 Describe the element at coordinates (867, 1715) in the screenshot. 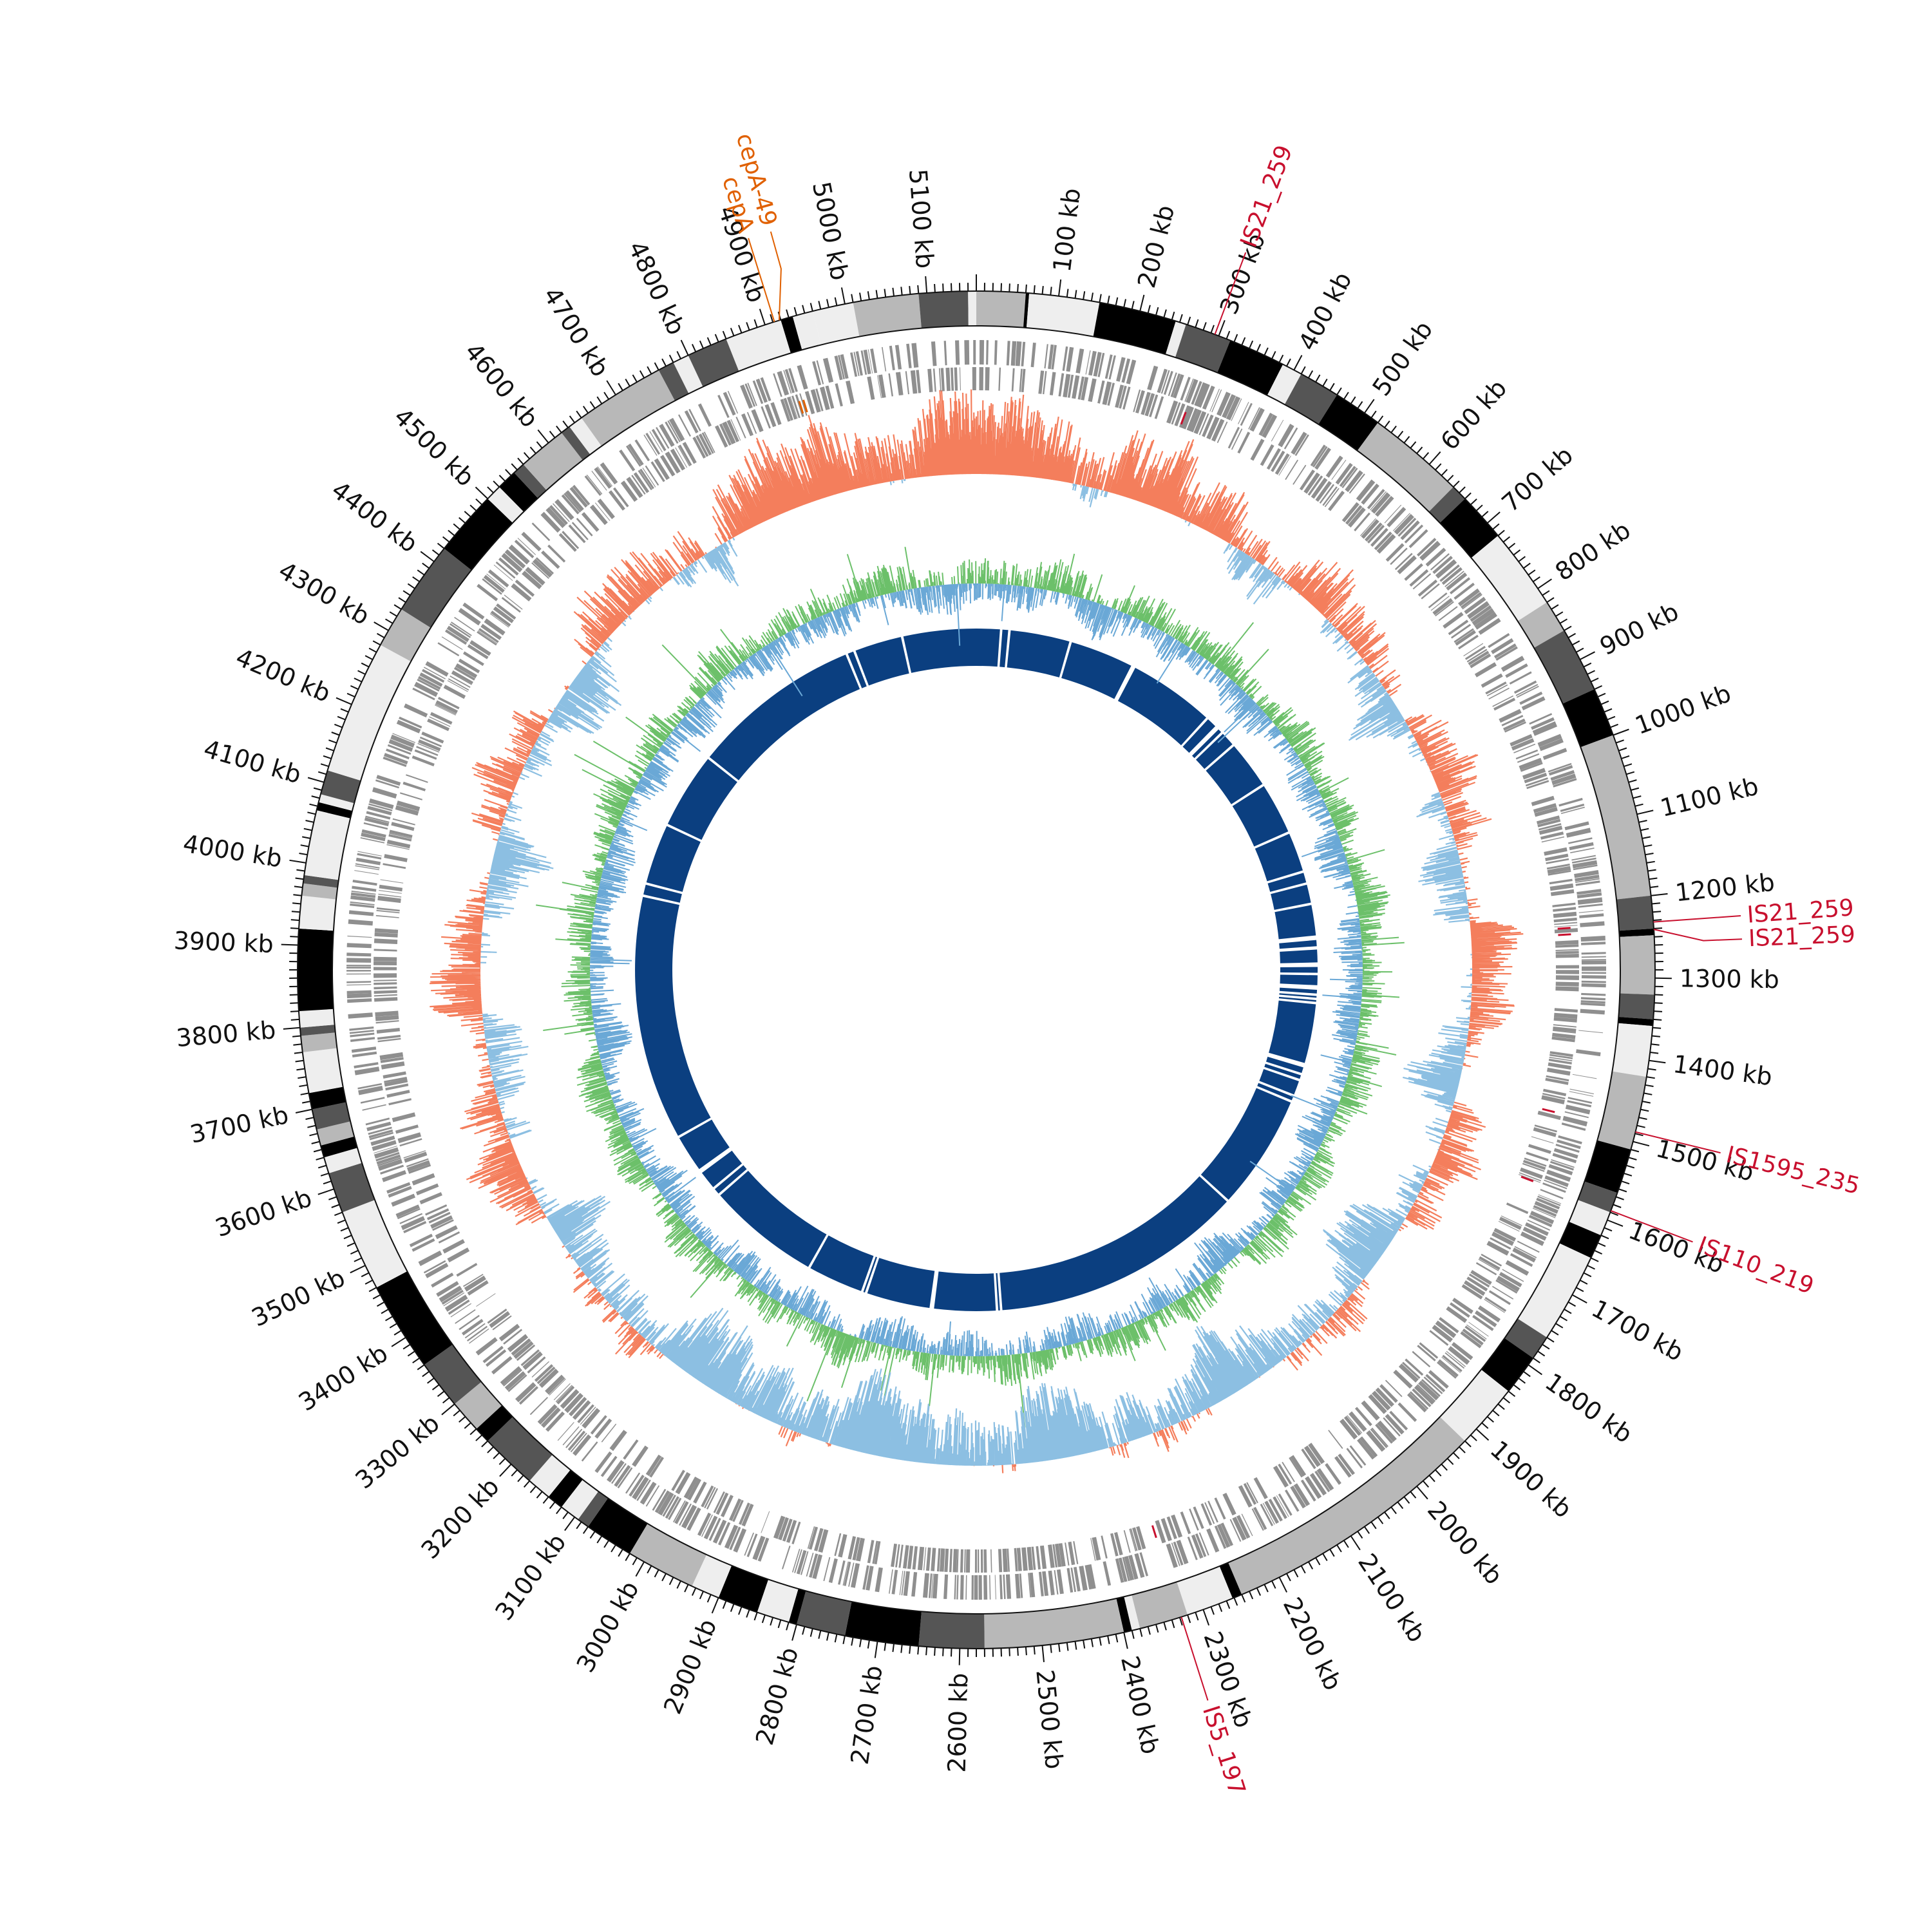

I see `tick-label: 2700 kb` at that location.